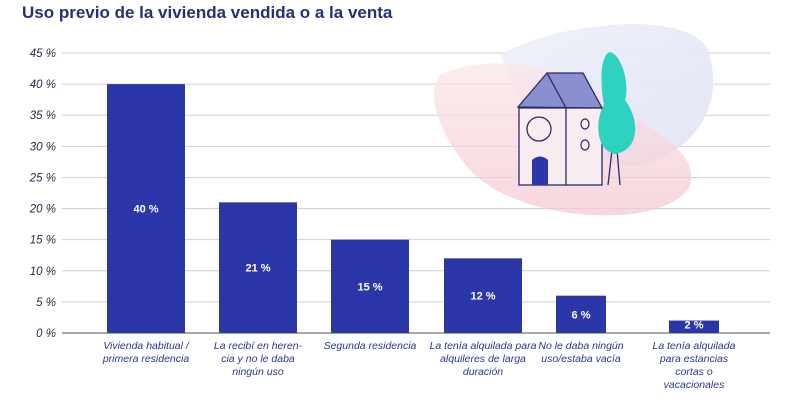  I want to click on y-tick-label: 30 %, so click(43, 147).